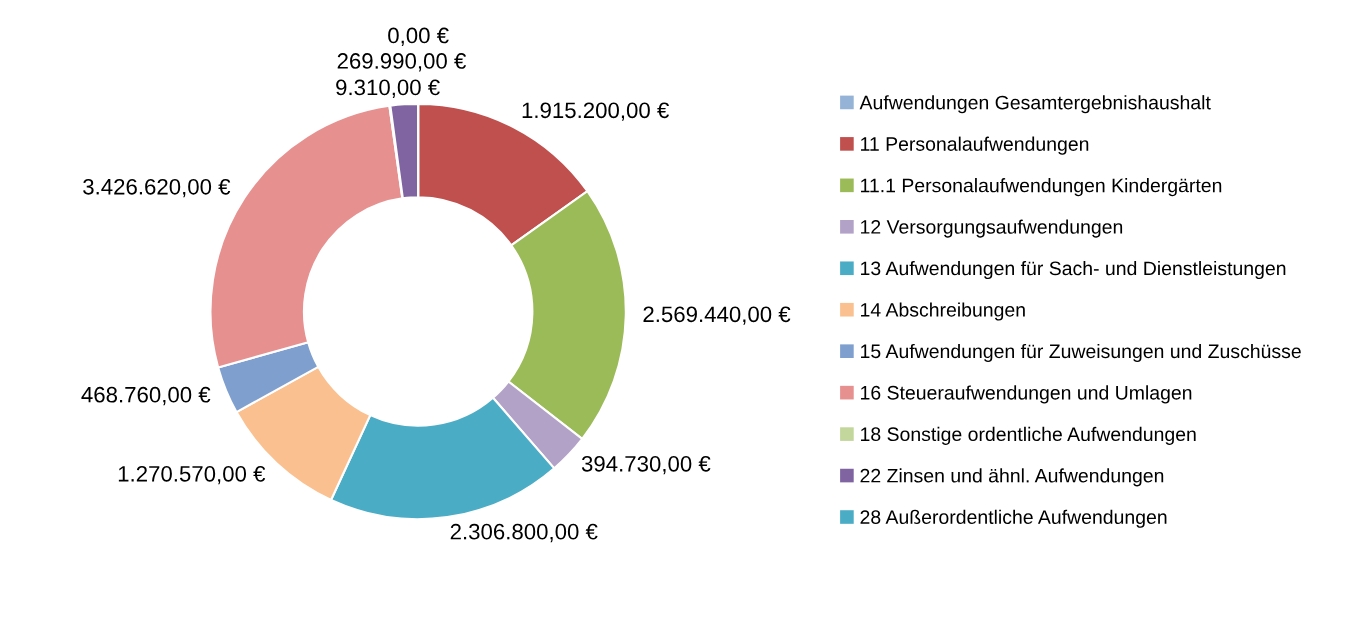  I want to click on legend-label: 15 Aufwendungen für Zuweisungen und Zuschüsse, so click(1081, 353).